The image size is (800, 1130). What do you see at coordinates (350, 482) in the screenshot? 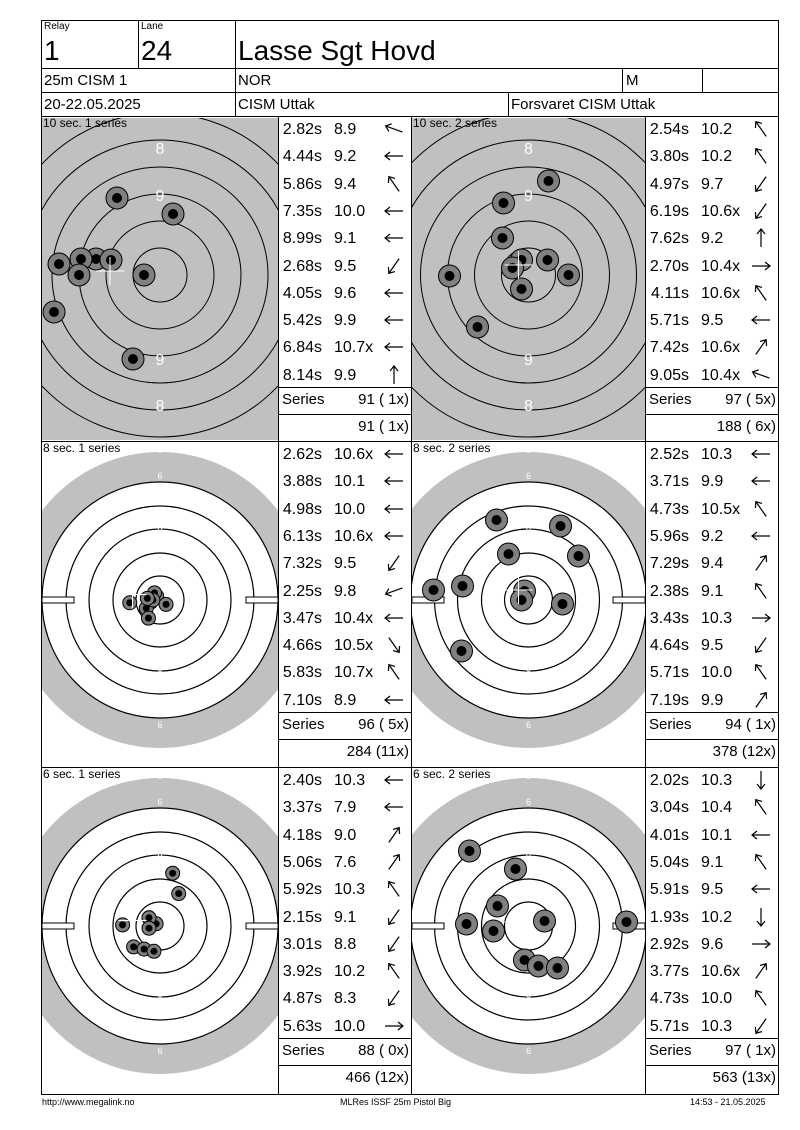
I see `shot-value: 10.1` at bounding box center [350, 482].